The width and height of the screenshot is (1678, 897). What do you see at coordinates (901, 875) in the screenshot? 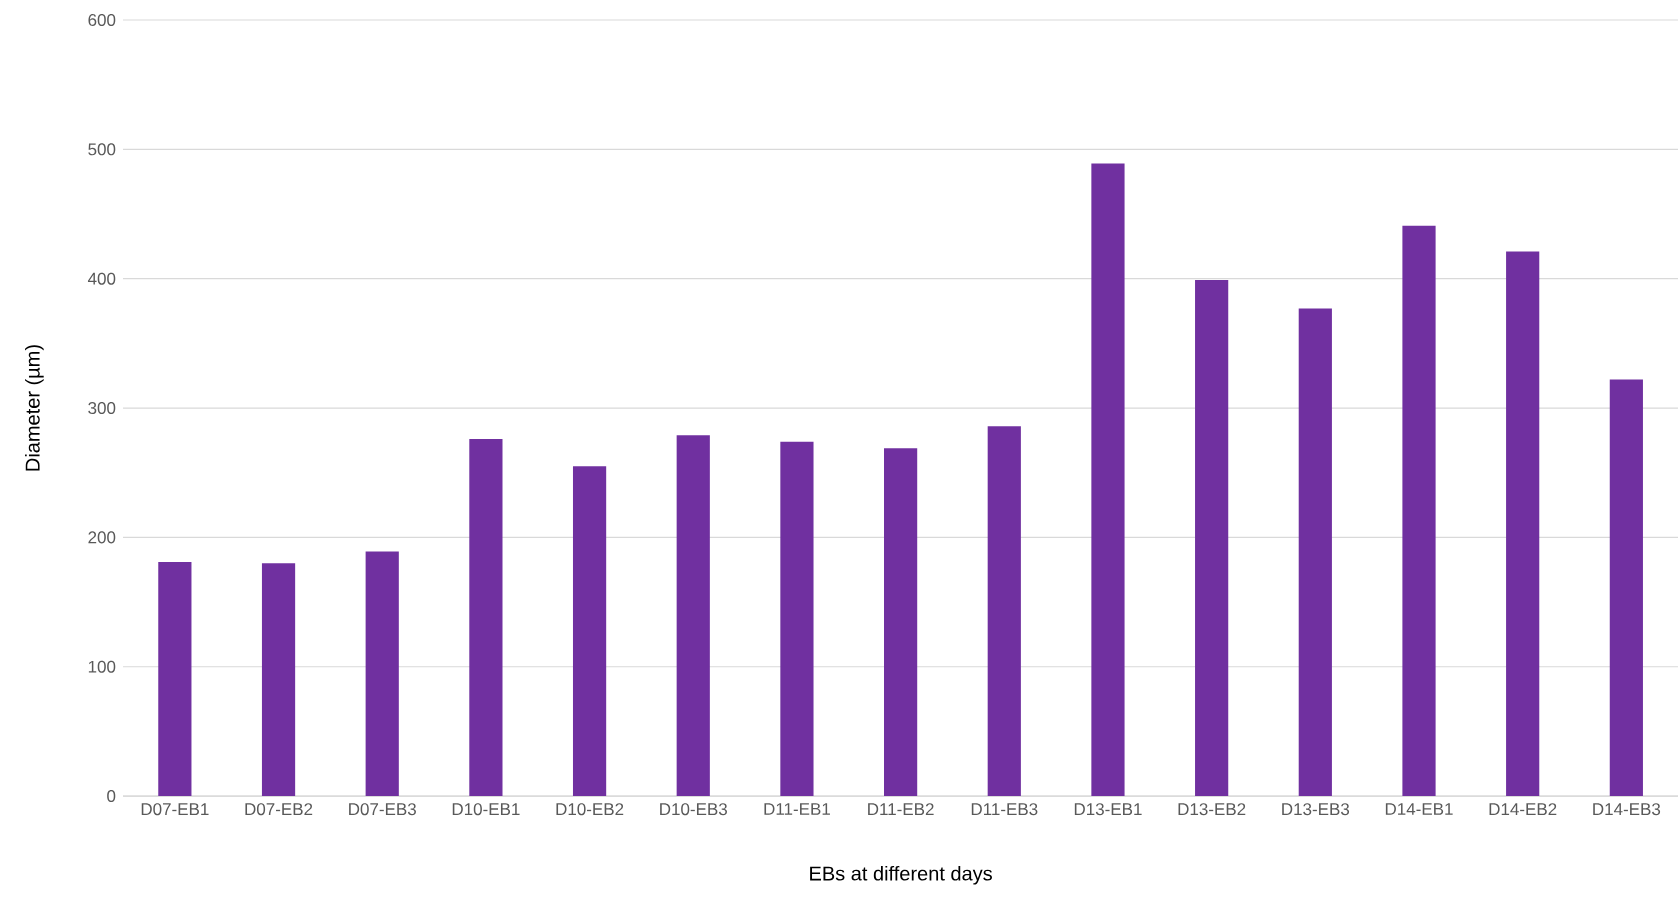
I see `x-axis-title: EBs at different days` at bounding box center [901, 875].